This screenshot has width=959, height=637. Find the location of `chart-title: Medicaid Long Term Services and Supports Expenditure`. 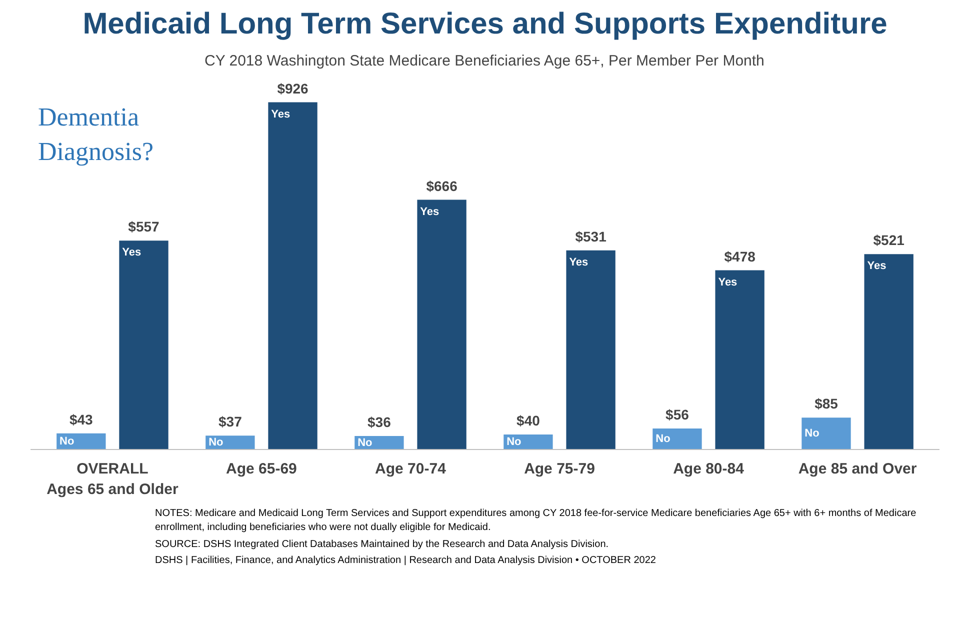

chart-title: Medicaid Long Term Services and Supports Expenditure is located at coordinates (485, 24).